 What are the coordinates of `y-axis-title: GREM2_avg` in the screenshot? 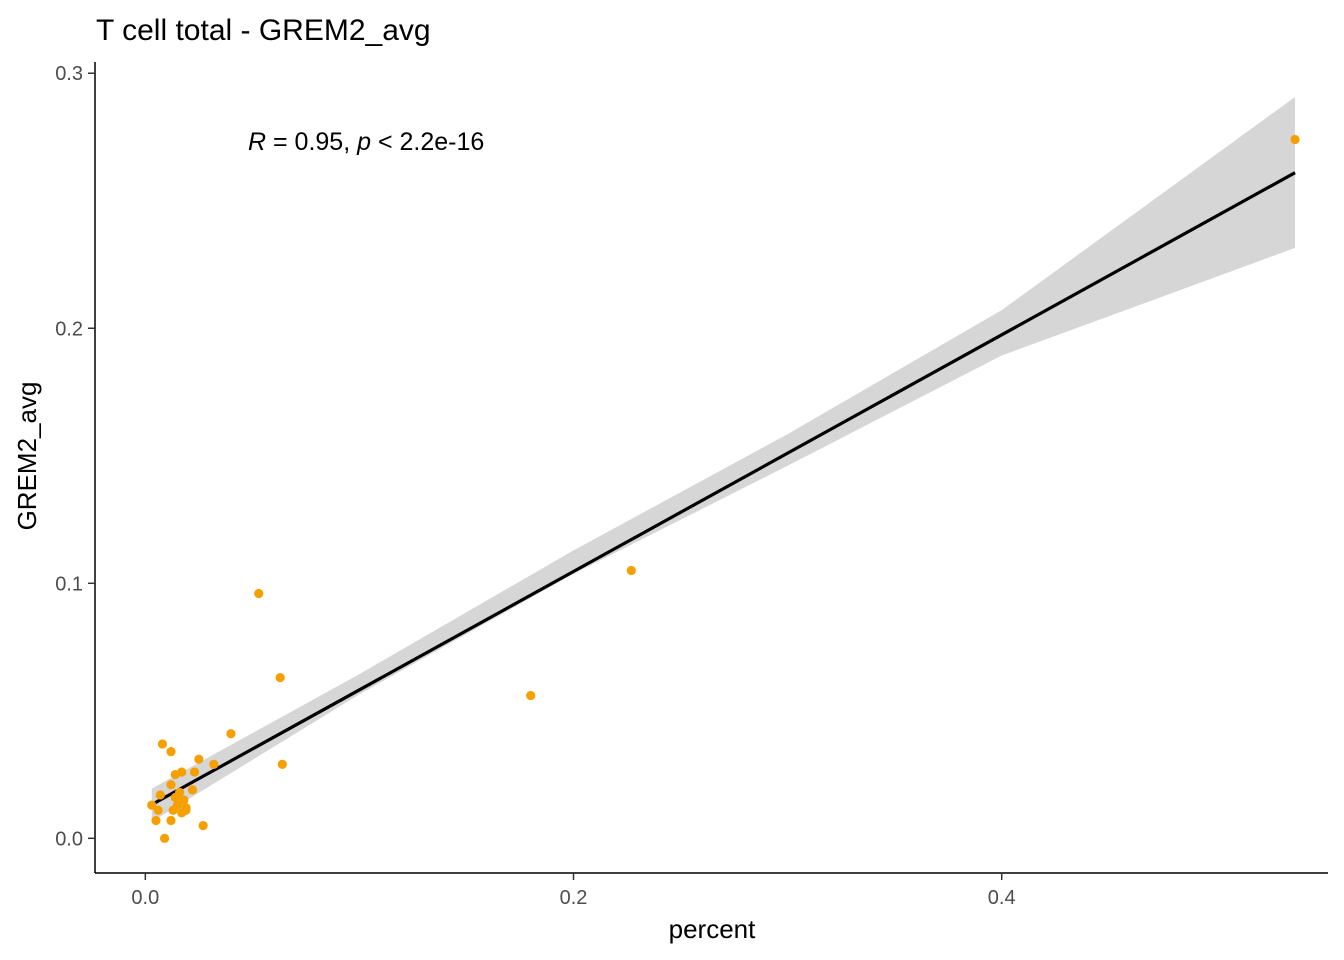 It's located at (27, 456).